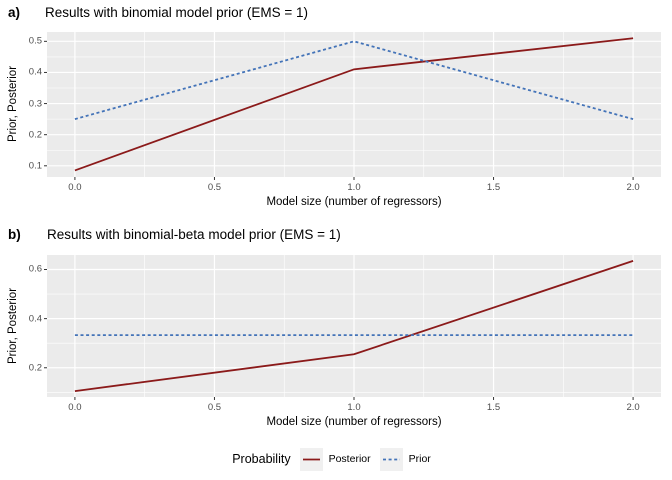 The image size is (672, 480). I want to click on legend-label: Posterior, so click(349, 459).